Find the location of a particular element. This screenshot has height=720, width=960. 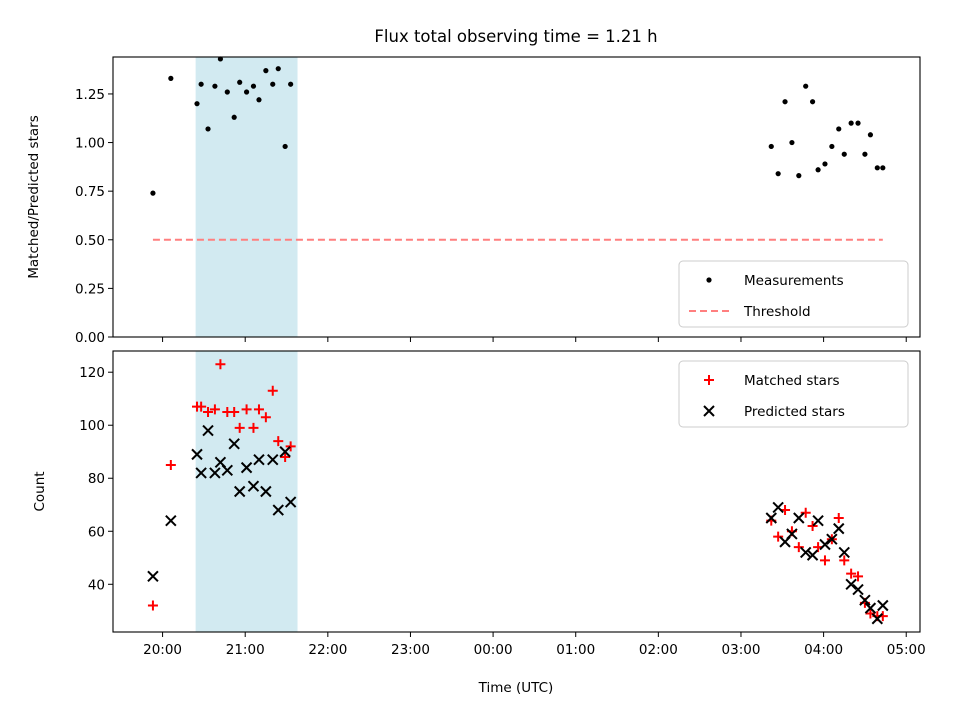

y-tick-label: 100 is located at coordinates (92, 426).